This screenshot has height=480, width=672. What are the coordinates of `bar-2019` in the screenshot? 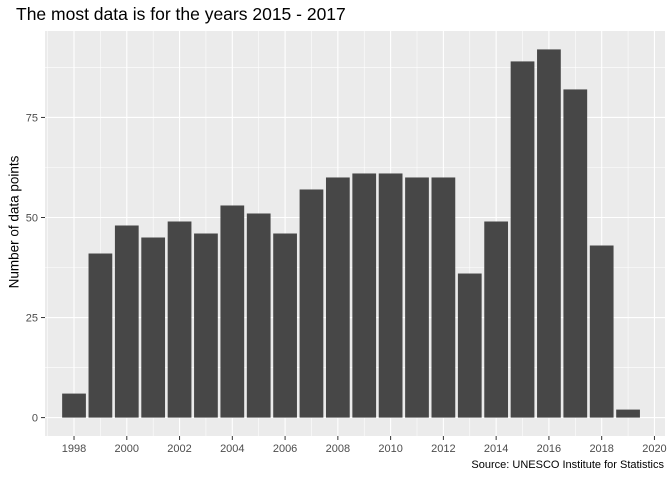 It's located at (628, 413).